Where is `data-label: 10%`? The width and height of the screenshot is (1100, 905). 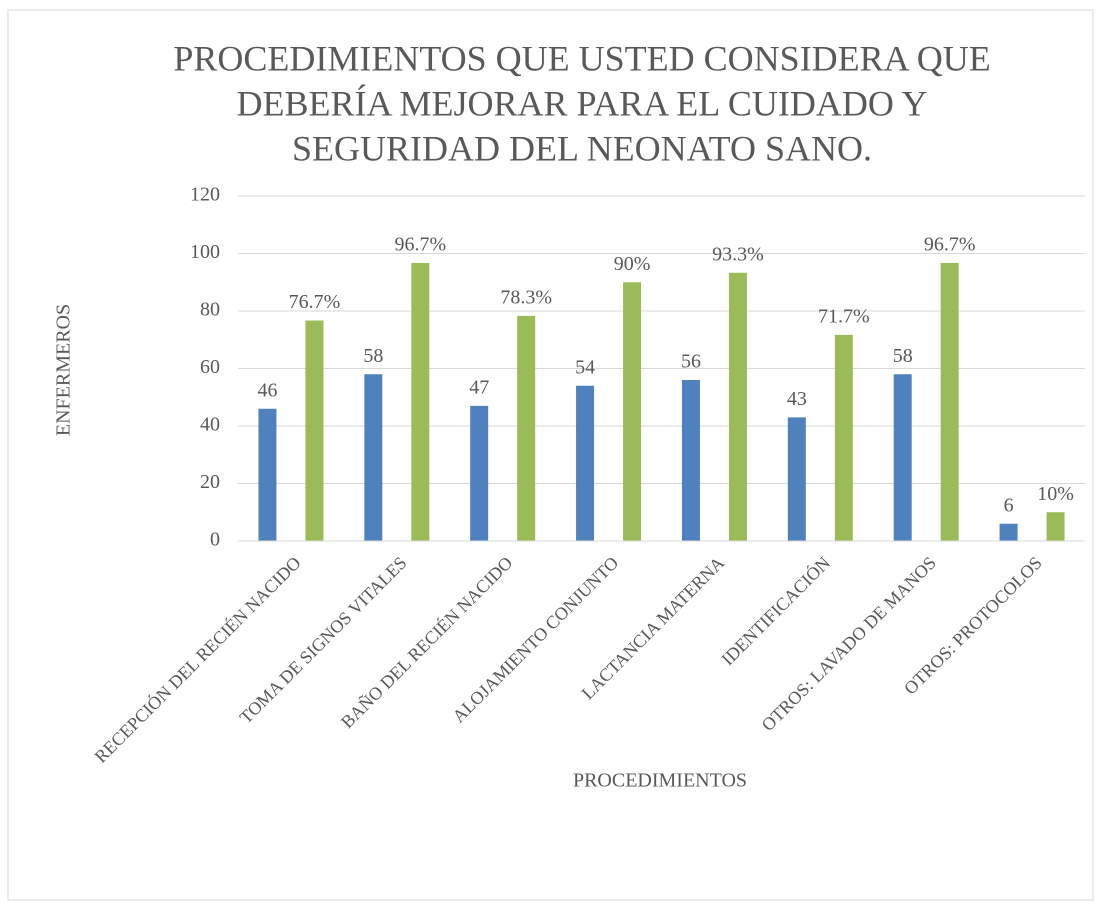
data-label: 10% is located at coordinates (1055, 494).